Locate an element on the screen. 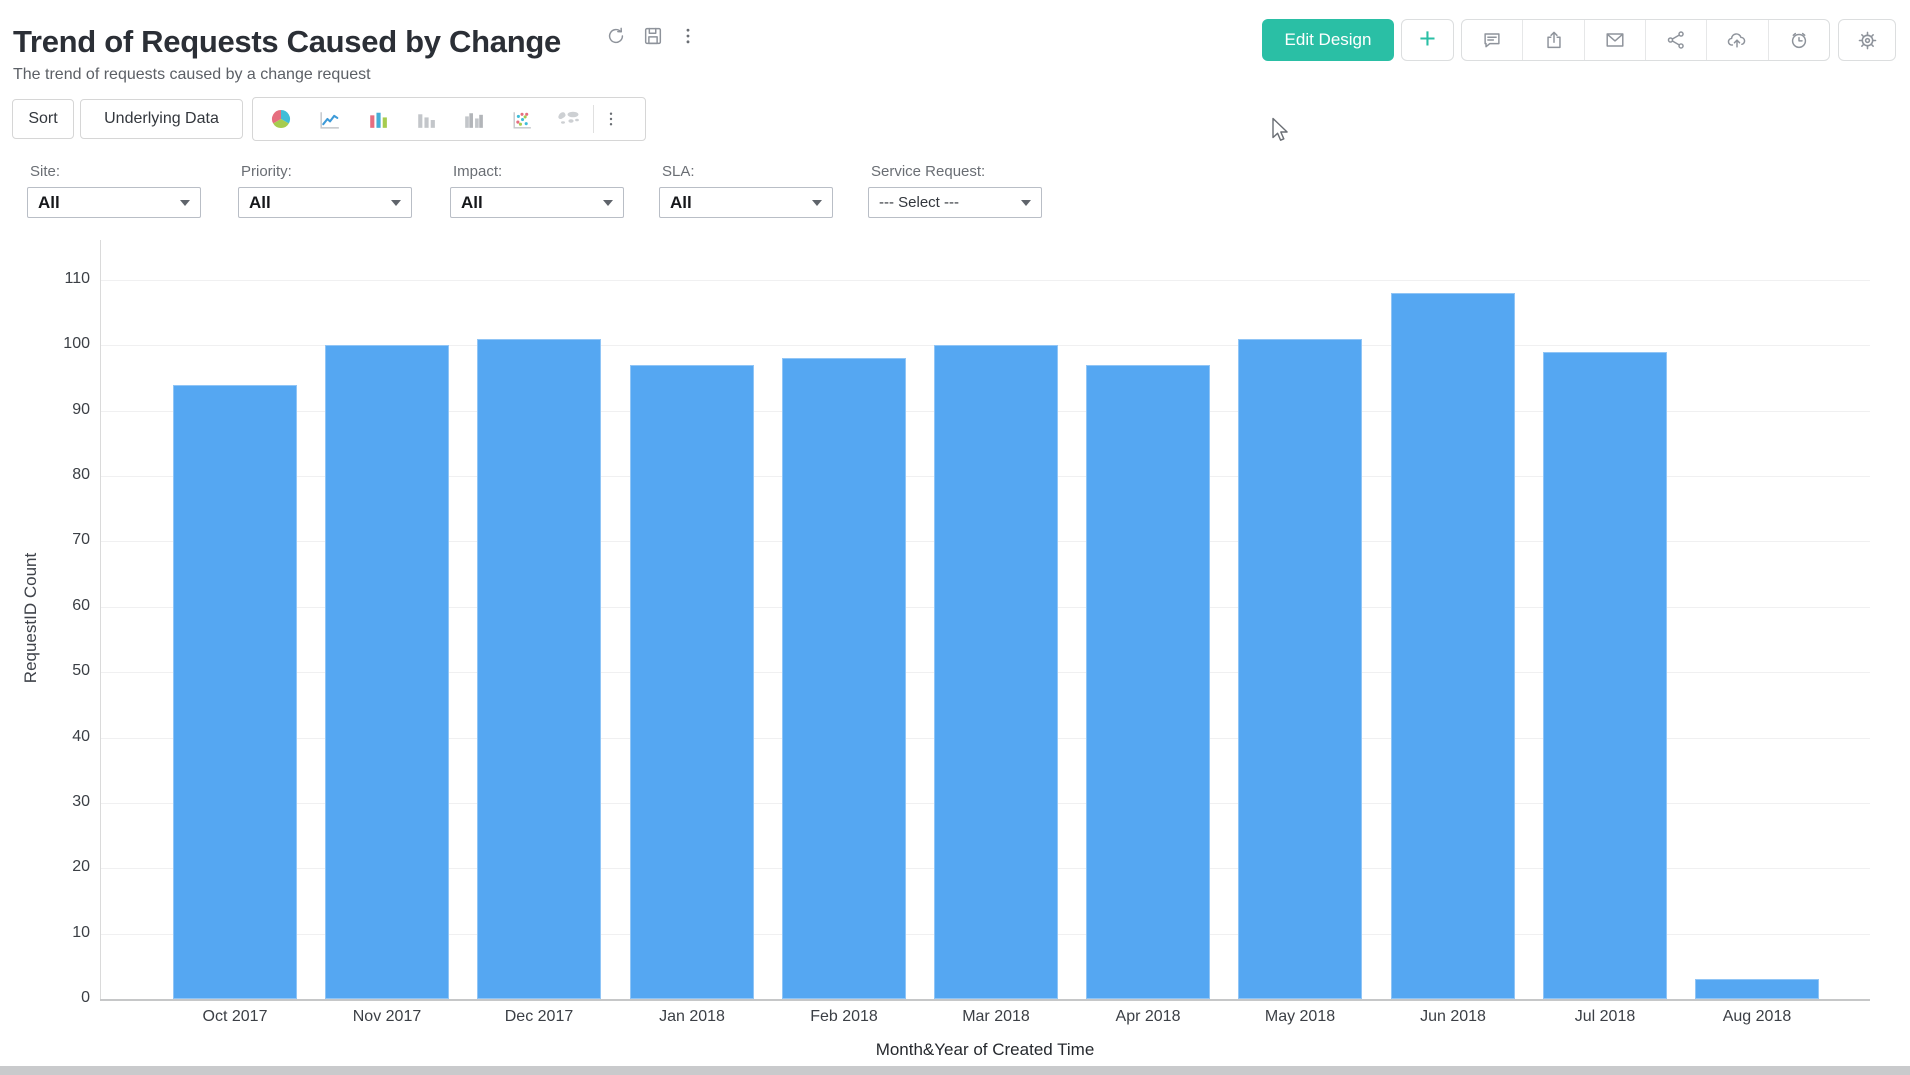 The height and width of the screenshot is (1075, 1910). x-axis-label: Jan 2018 is located at coordinates (692, 1016).